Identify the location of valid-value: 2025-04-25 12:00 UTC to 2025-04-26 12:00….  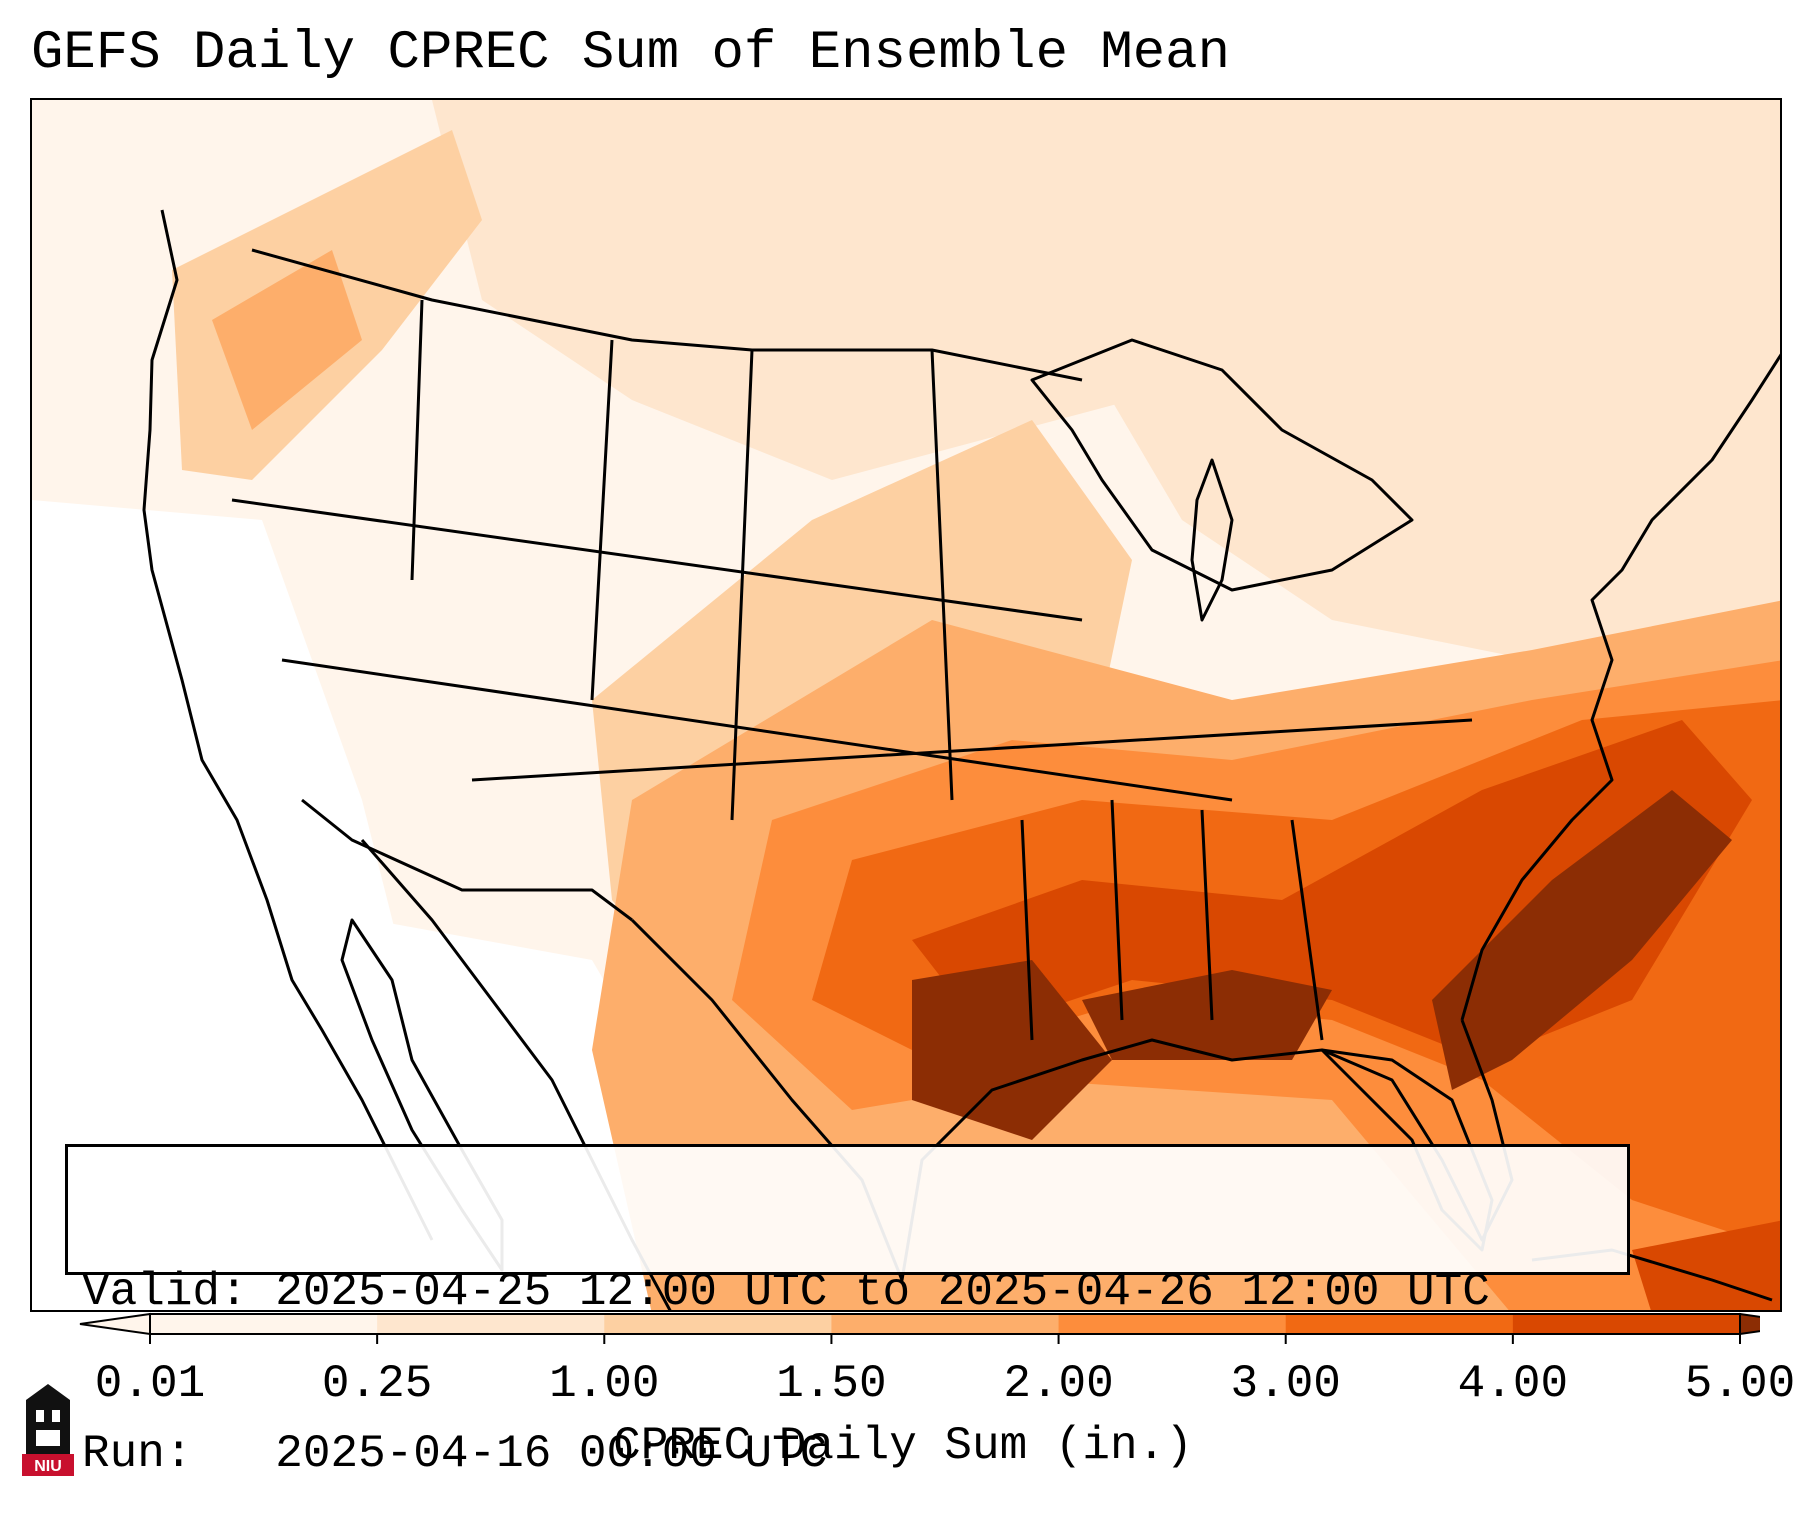
(882, 1292).